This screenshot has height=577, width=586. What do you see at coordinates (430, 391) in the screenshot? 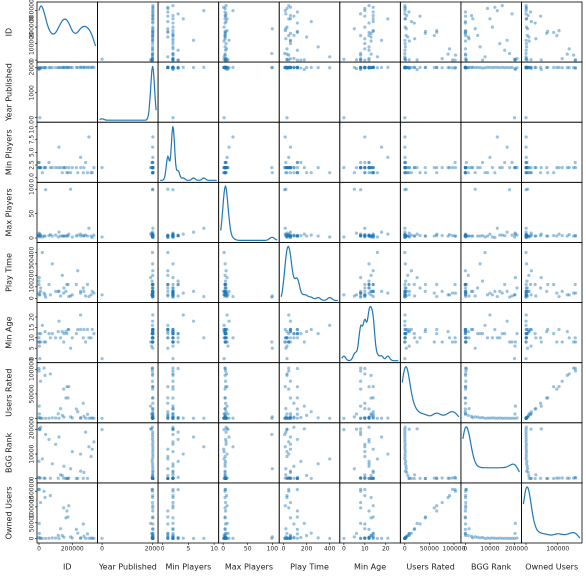
I see `density-curve` at bounding box center [430, 391].